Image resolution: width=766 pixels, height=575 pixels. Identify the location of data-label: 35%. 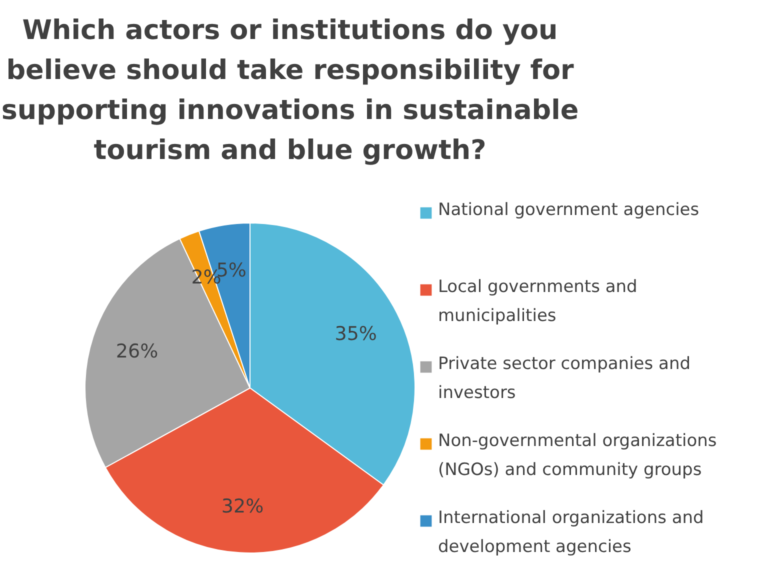
(355, 334).